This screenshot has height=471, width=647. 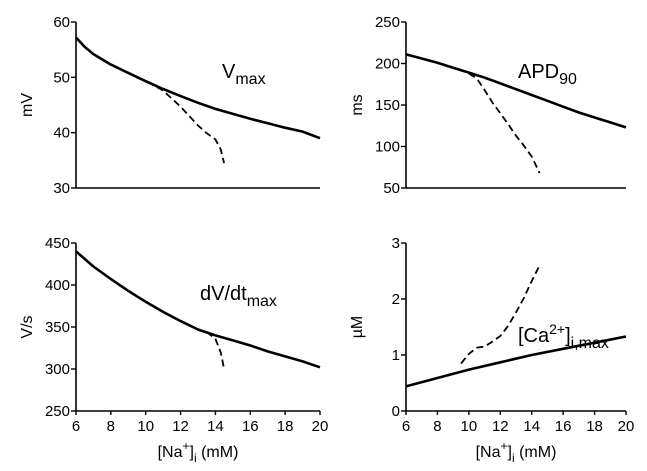 What do you see at coordinates (57, 369) in the screenshot?
I see `dvdt-y-tick-label: 300` at bounding box center [57, 369].